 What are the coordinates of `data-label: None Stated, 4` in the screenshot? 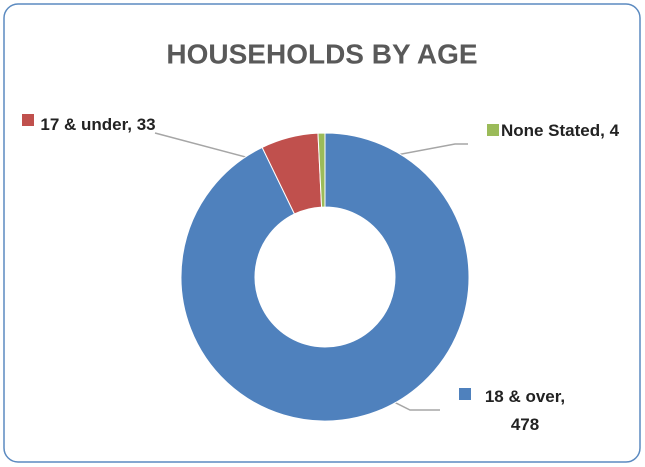 It's located at (560, 130).